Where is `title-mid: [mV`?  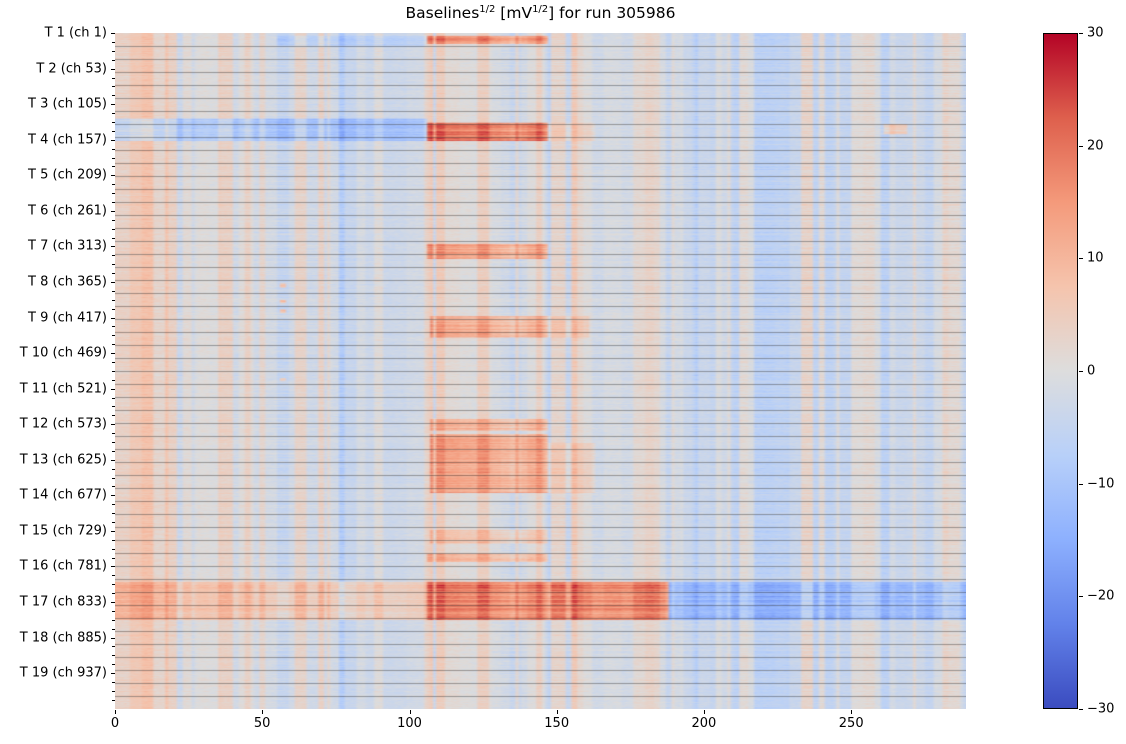 title-mid: [mV is located at coordinates (514, 13).